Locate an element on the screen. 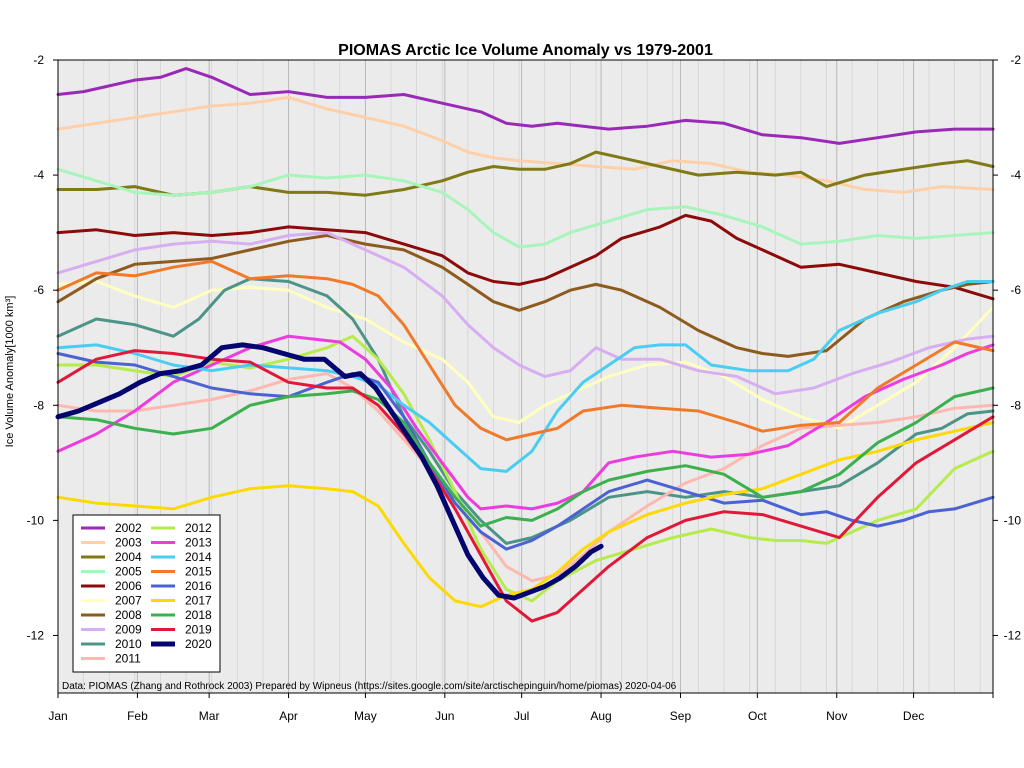 Image resolution: width=1024 pixels, height=768 pixels. y-tick-label-left: -10 is located at coordinates (36, 520).